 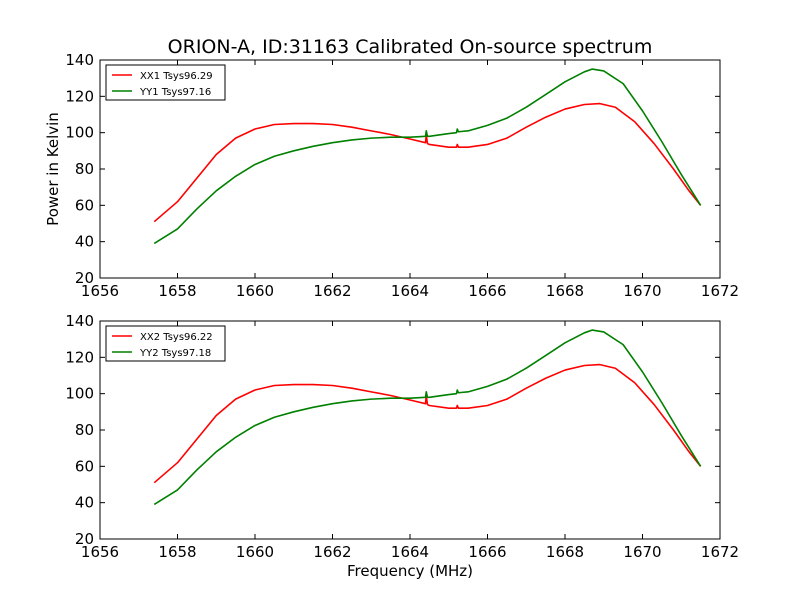 I want to click on y-axis-label: Power in Kelvin, so click(x=53, y=169).